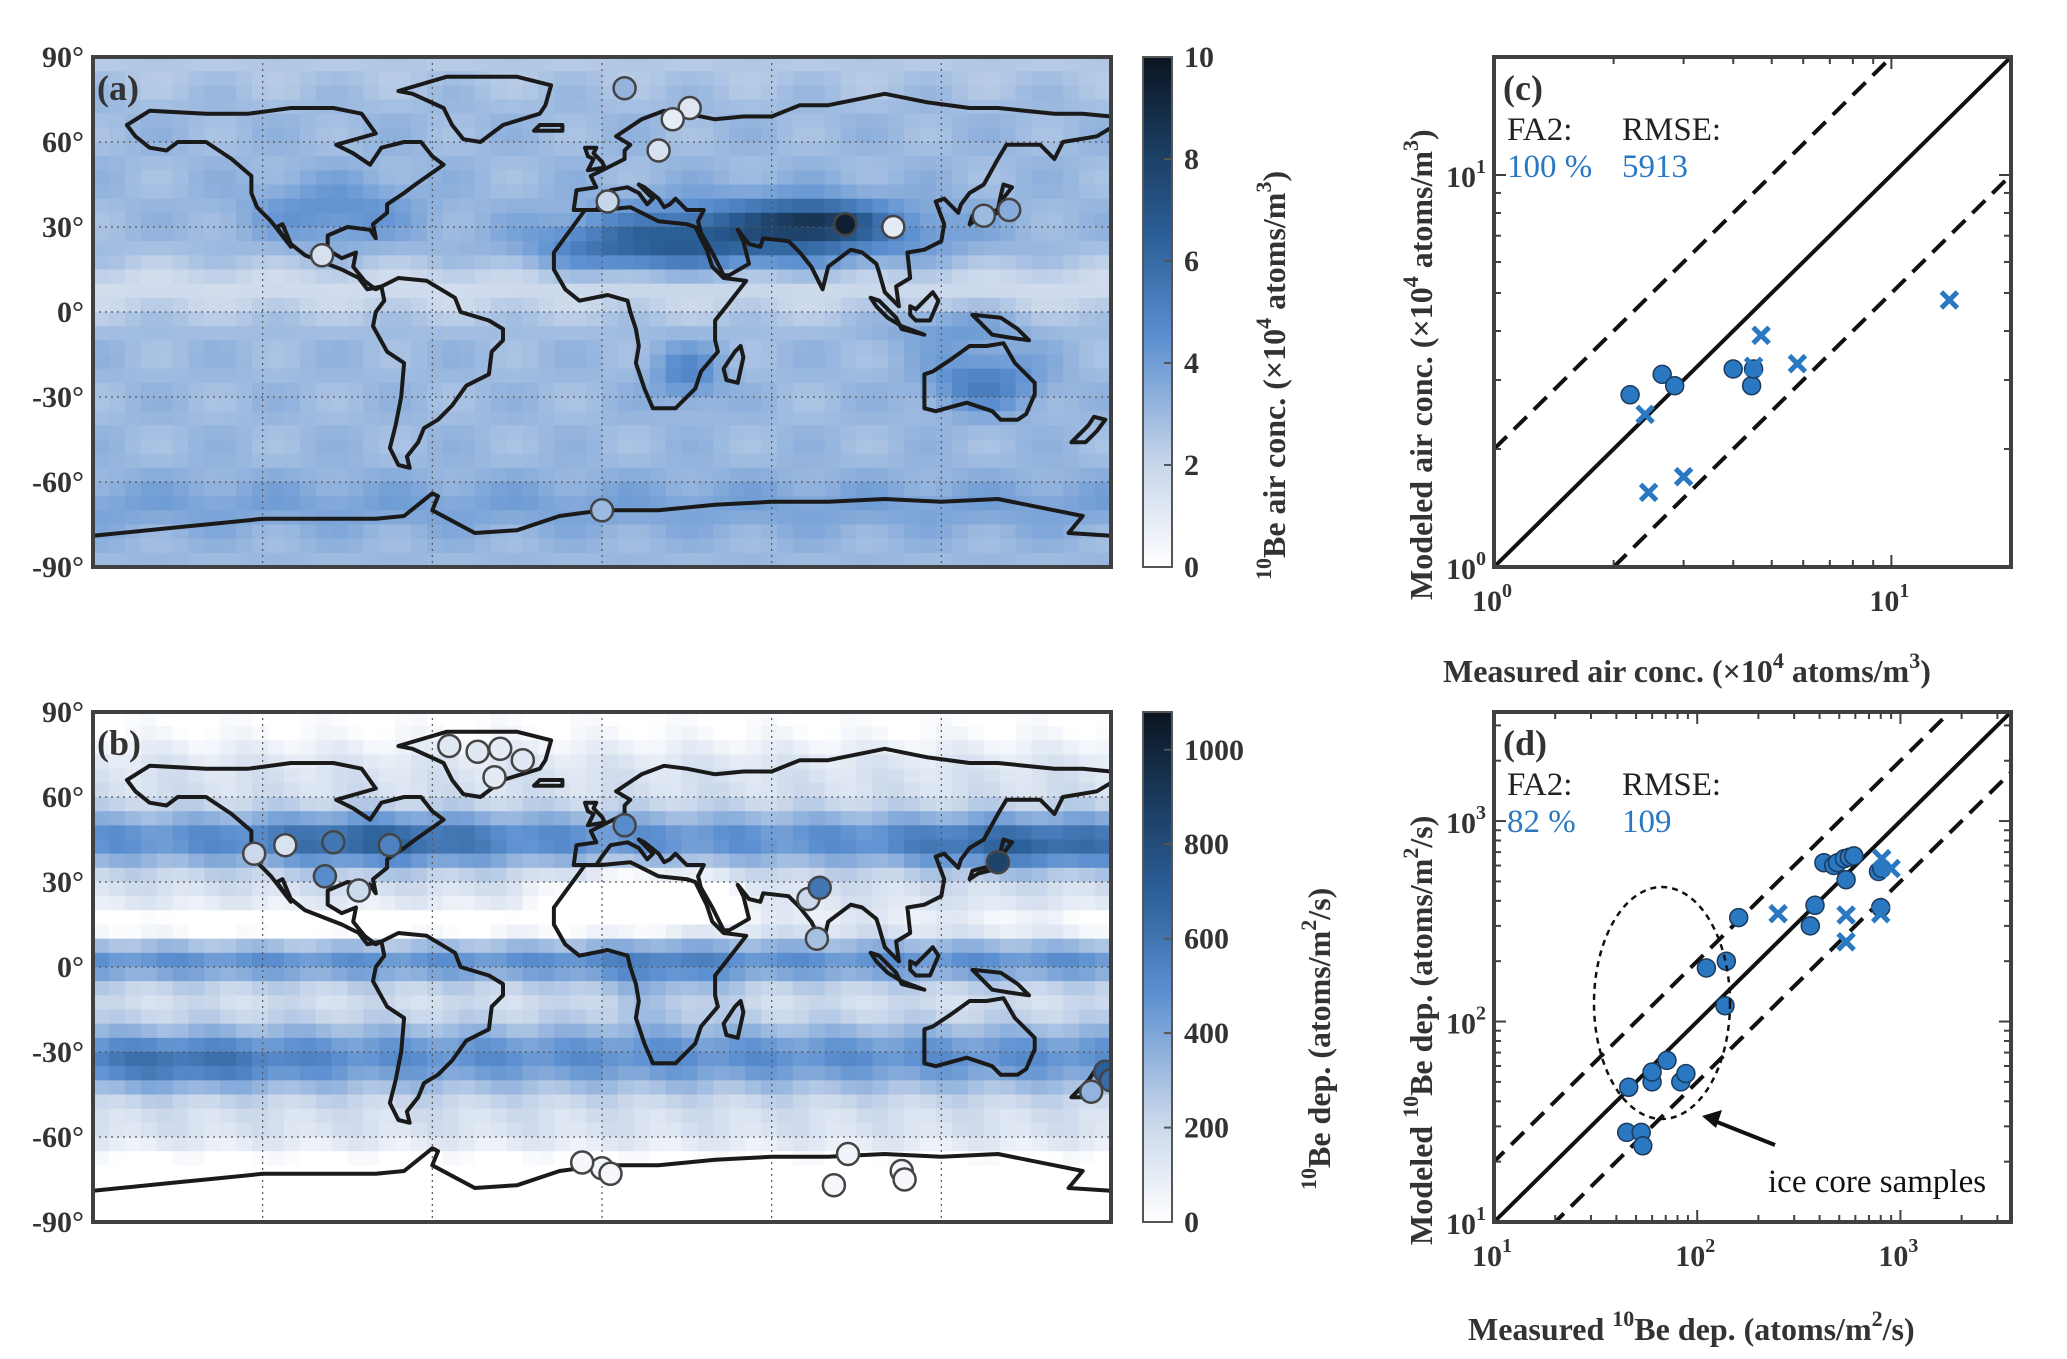  I want to click on coastline-mad, so click(733, 1019).